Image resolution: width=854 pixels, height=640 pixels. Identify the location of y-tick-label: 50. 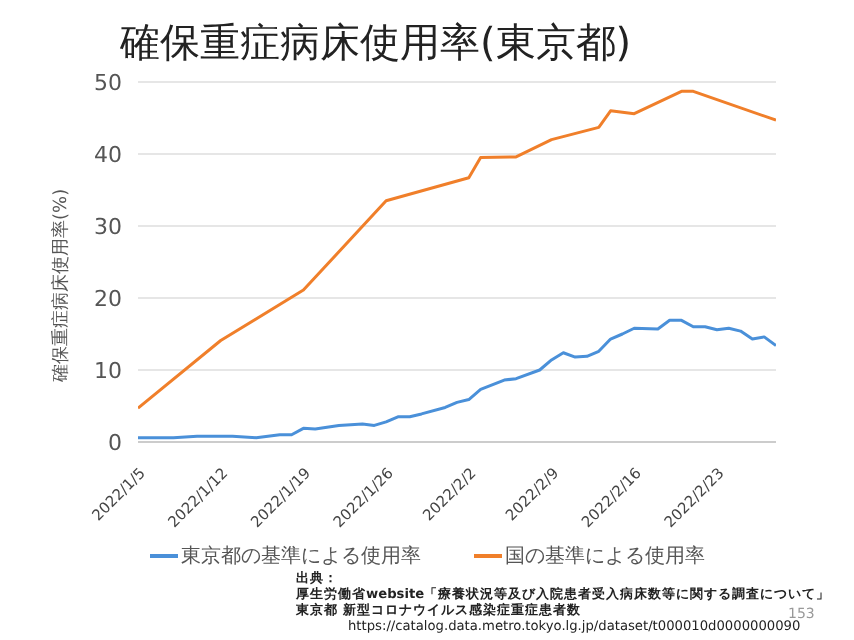
(108, 82).